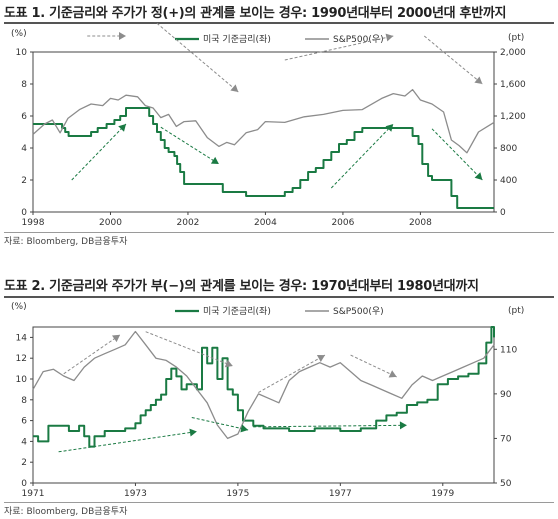  I want to click on x-axis-tick-label: 1979, so click(442, 494).